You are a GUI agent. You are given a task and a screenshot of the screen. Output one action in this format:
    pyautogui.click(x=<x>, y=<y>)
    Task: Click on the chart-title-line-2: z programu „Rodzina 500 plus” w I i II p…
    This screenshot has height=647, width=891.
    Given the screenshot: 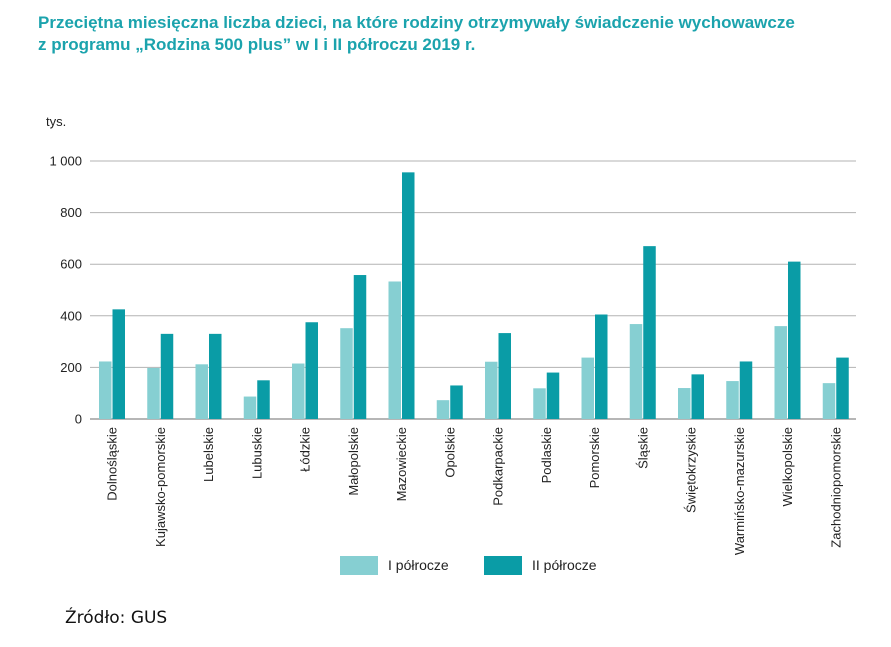 What is the action you would take?
    pyautogui.click(x=257, y=44)
    